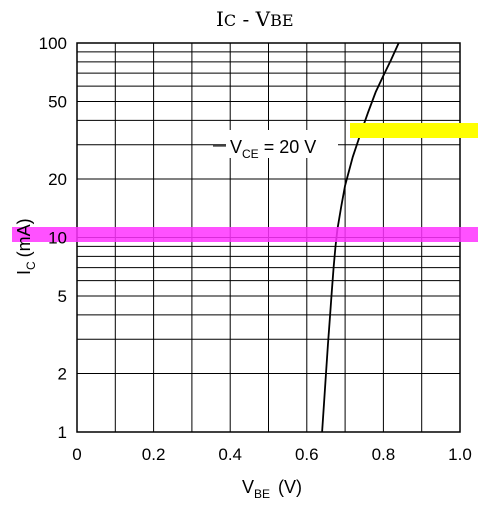  Describe the element at coordinates (62, 296) in the screenshot. I see `y-tick-label: 5` at that location.